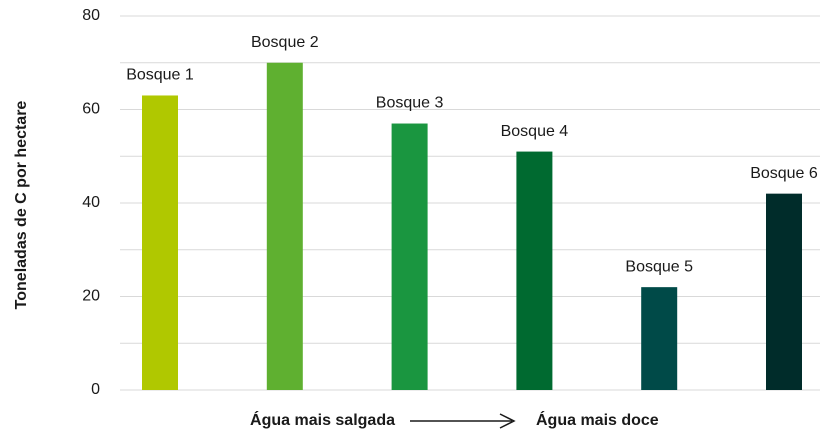 The height and width of the screenshot is (433, 827). I want to click on y-tick-label: 80, so click(91, 15).